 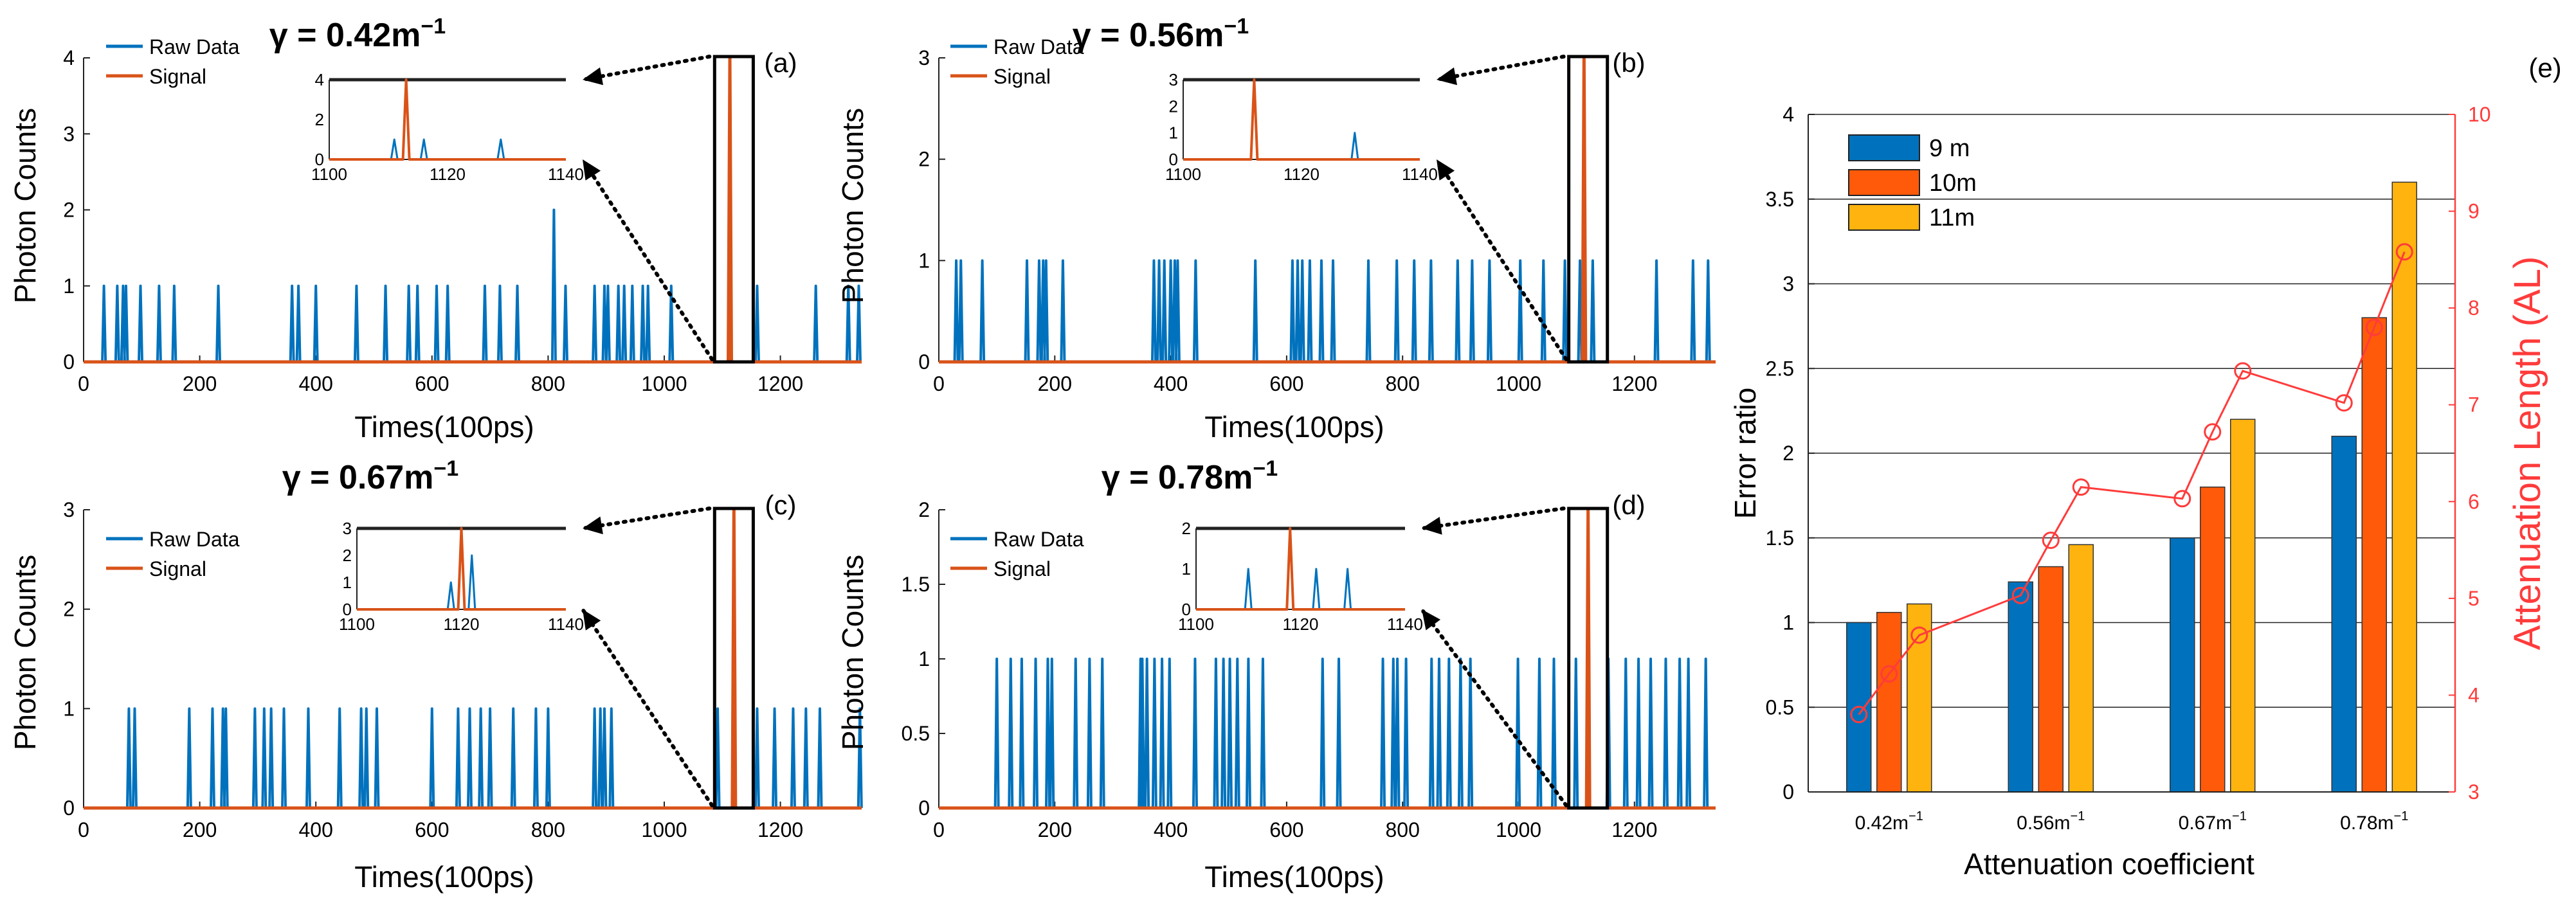 I want to click on y2-tick-label: 5, so click(x=2474, y=599).